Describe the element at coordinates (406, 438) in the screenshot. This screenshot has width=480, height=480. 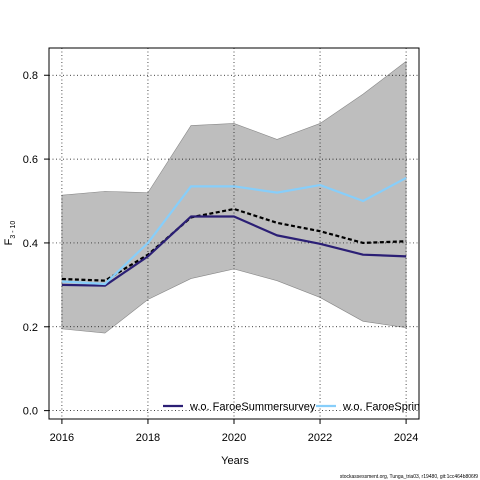
I see `x-tick-label: 2024` at that location.